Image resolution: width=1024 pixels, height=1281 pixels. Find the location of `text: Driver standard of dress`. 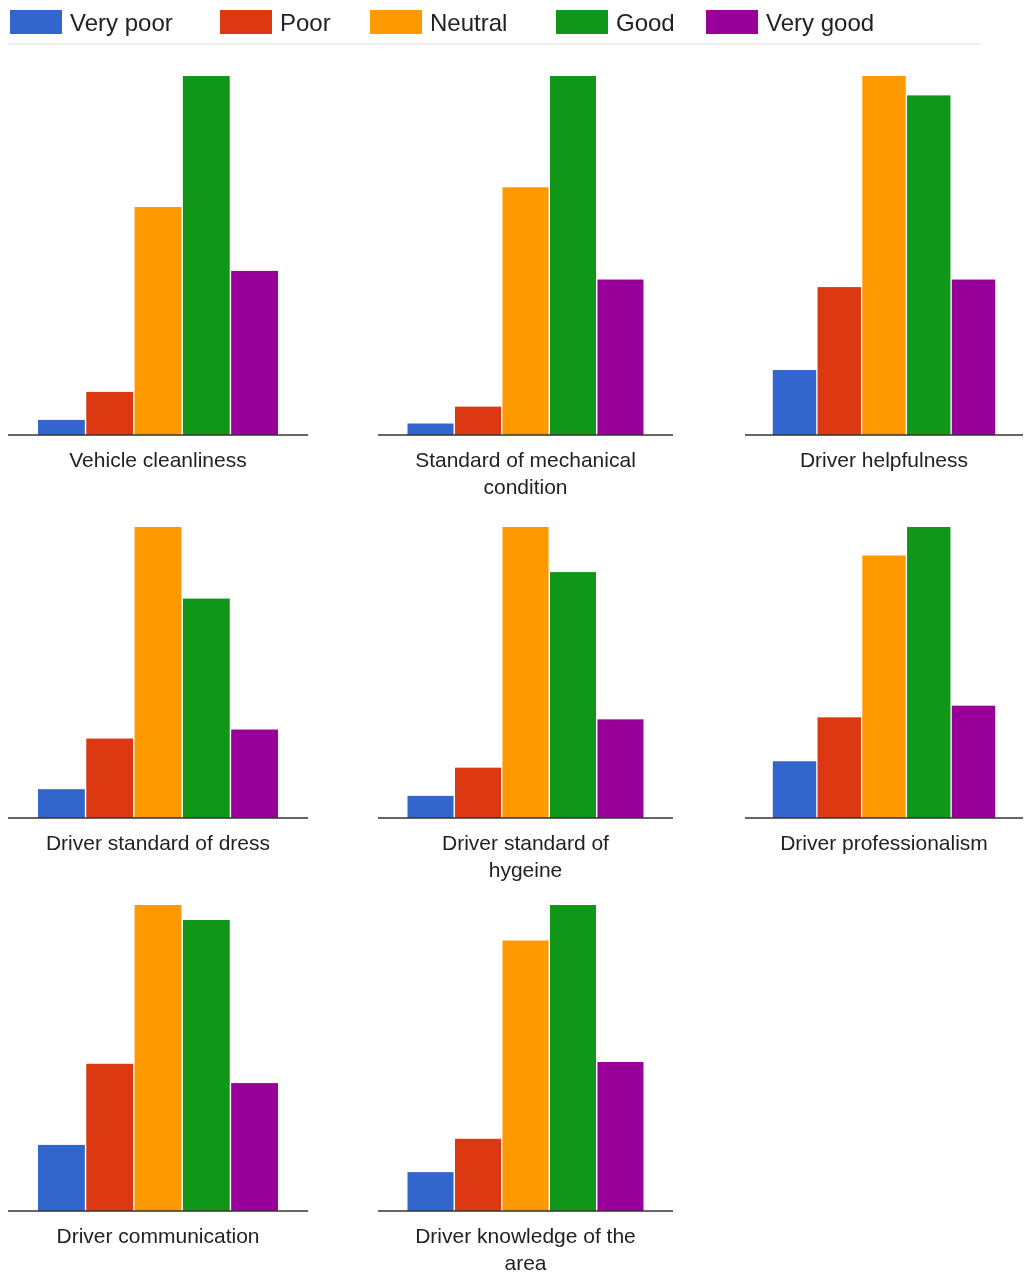

text: Driver standard of dress is located at coordinates (158, 842).